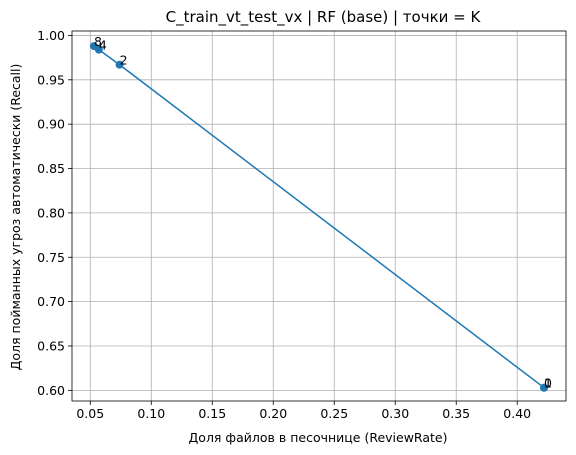 Image resolution: width=576 pixels, height=455 pixels. I want to click on y-tick-label: 0.95, so click(51, 79).